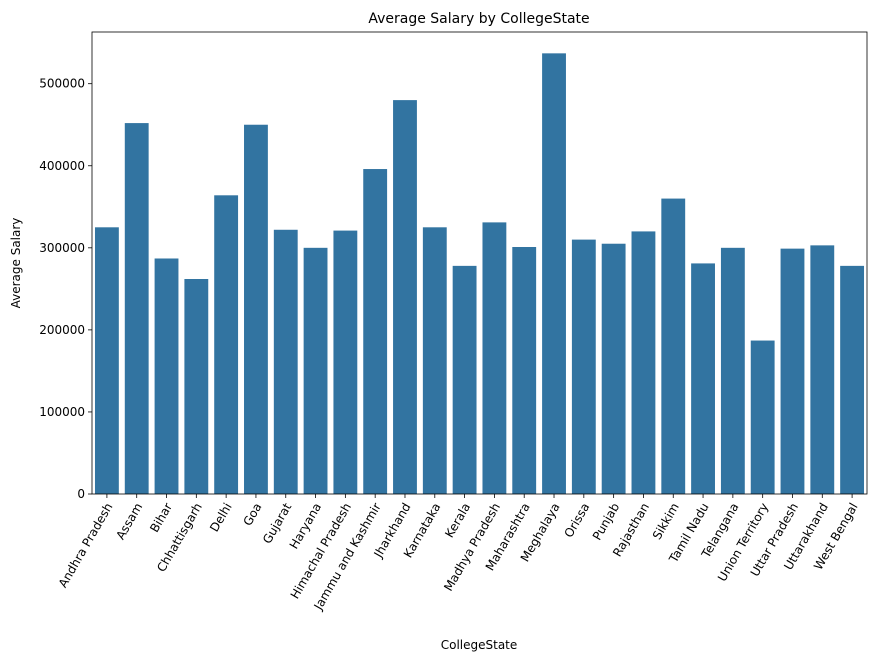 The image size is (889, 661). I want to click on x-tick-label: Punjab, so click(606, 522).